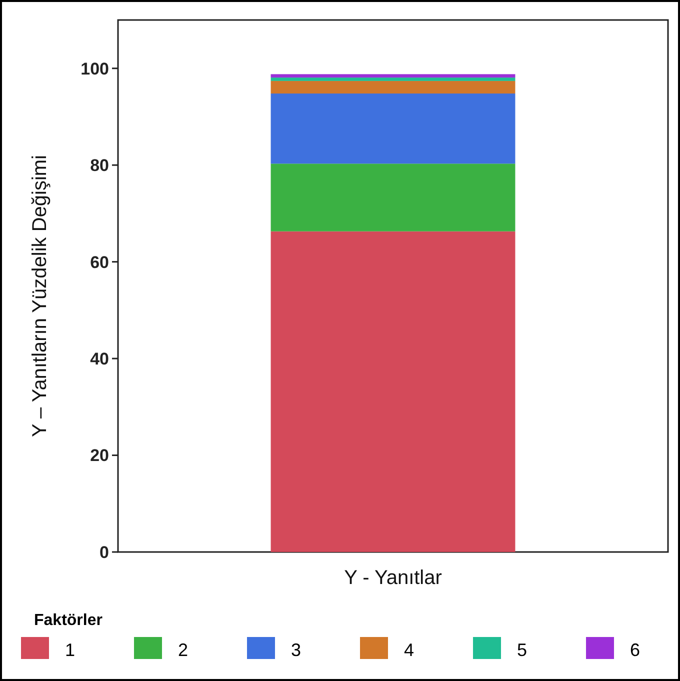 The width and height of the screenshot is (680, 681). What do you see at coordinates (40, 296) in the screenshot?
I see `y-axis-title: Y – Yanıtların Yüzdelik Değişimi` at bounding box center [40, 296].